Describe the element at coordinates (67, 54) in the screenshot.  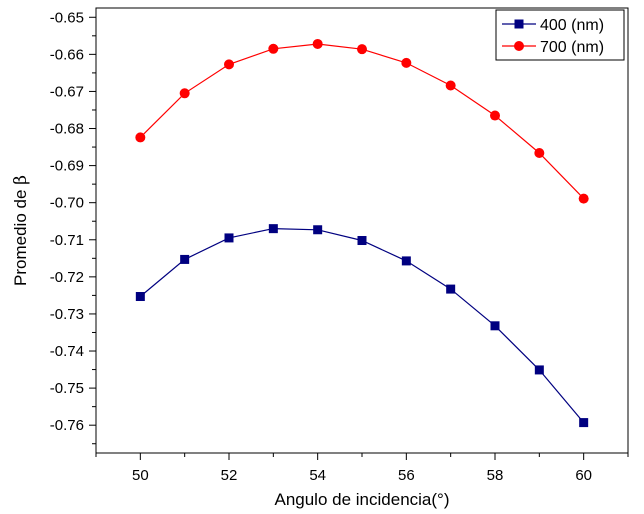
I see `y-tick-label: -0.66` at that location.